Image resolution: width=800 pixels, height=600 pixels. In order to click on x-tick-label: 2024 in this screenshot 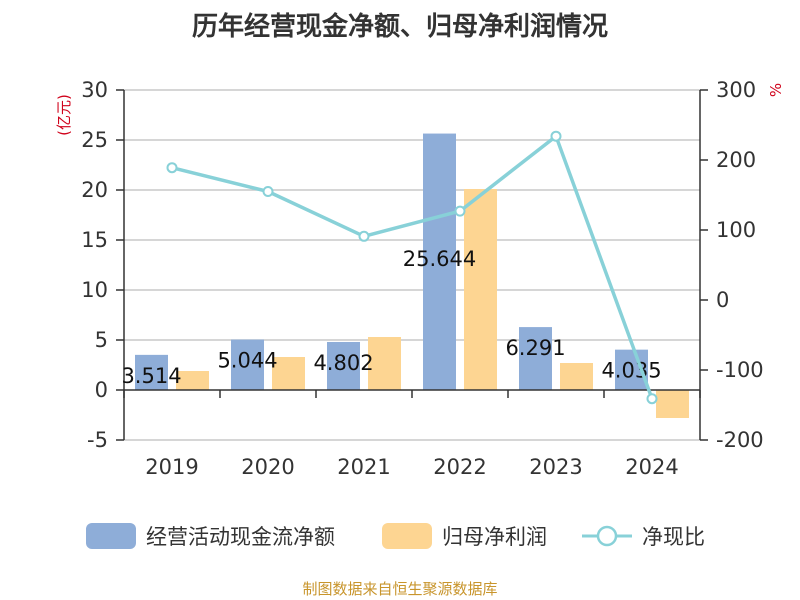, I will do `click(651, 467)`.